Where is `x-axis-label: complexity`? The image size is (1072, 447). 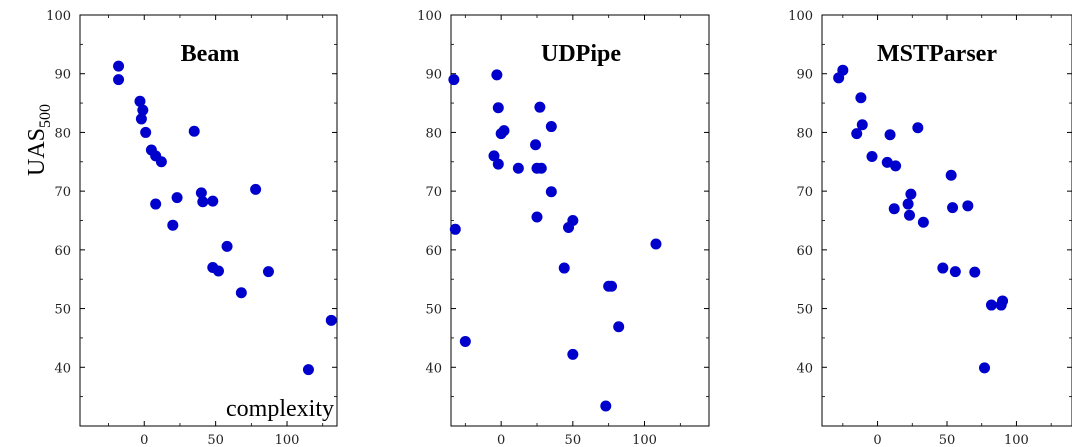
x-axis-label: complexity is located at coordinates (280, 409).